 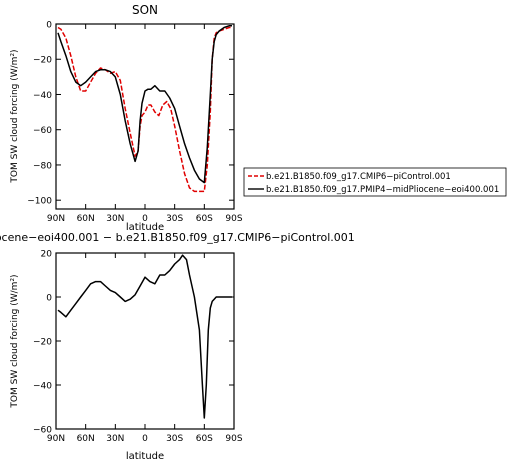 I want to click on top-y-tick-label: −80, so click(x=42, y=166).